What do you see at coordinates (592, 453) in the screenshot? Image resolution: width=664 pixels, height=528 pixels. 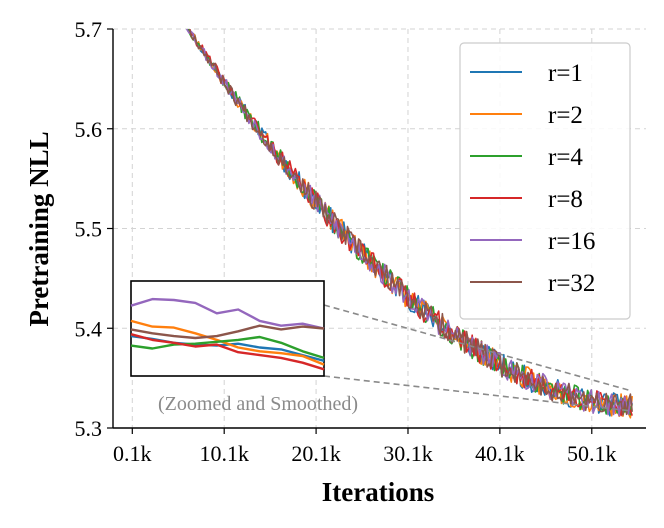 I see `x-tick-label: 50.1k` at bounding box center [592, 453].